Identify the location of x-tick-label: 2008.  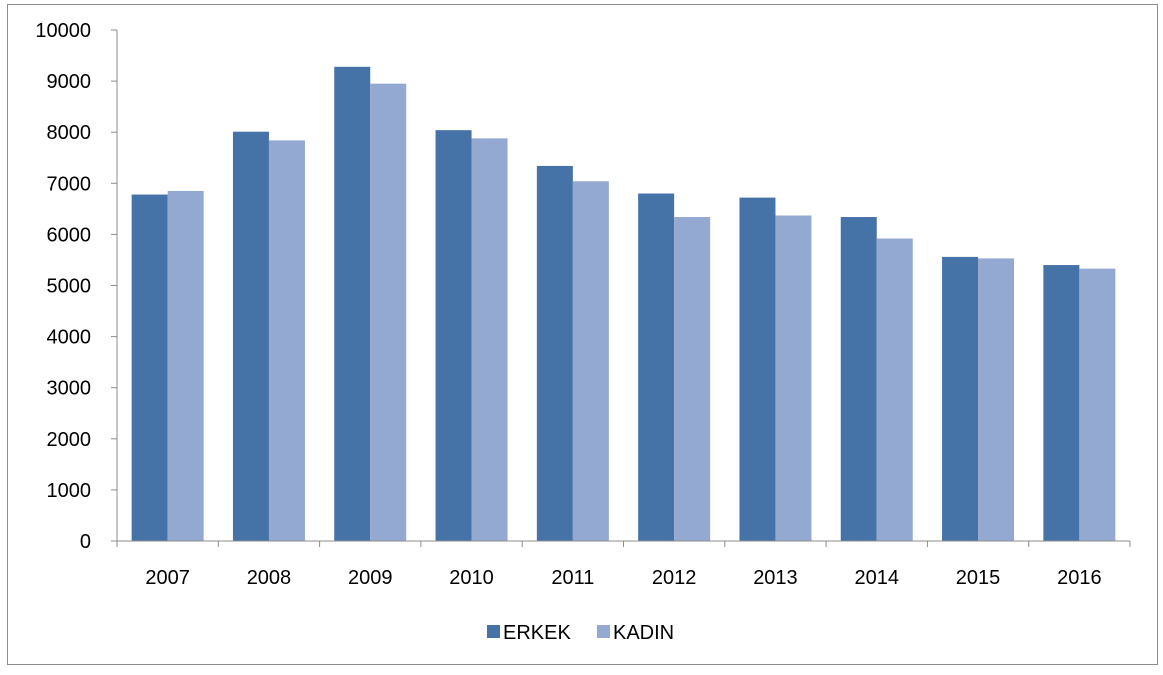
(269, 578).